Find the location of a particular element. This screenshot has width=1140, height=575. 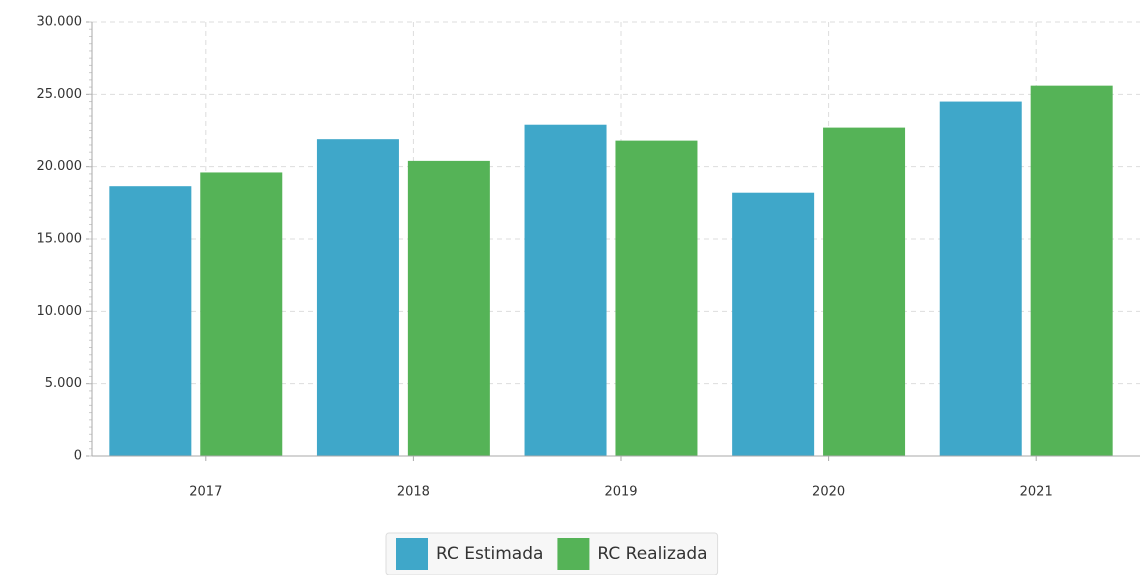

legend-label: RC Estimada is located at coordinates (489, 554).